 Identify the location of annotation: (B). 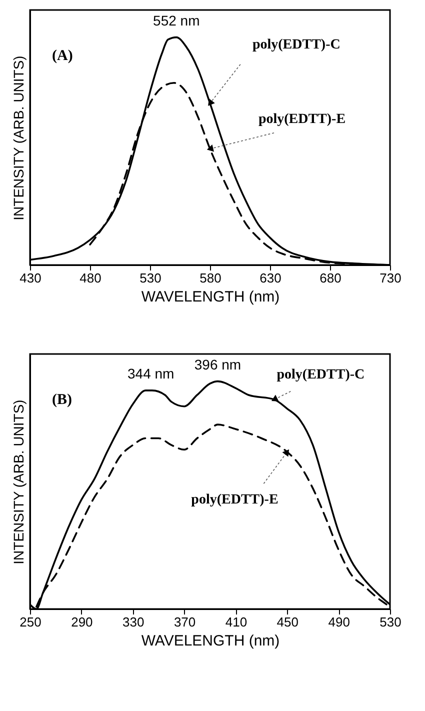
(62, 400).